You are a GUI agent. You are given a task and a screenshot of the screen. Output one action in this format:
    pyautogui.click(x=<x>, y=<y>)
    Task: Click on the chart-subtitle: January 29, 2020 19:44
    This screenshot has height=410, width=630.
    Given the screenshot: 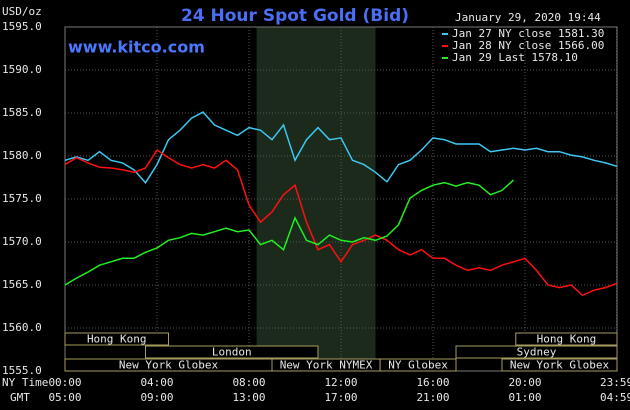 What is the action you would take?
    pyautogui.click(x=528, y=17)
    